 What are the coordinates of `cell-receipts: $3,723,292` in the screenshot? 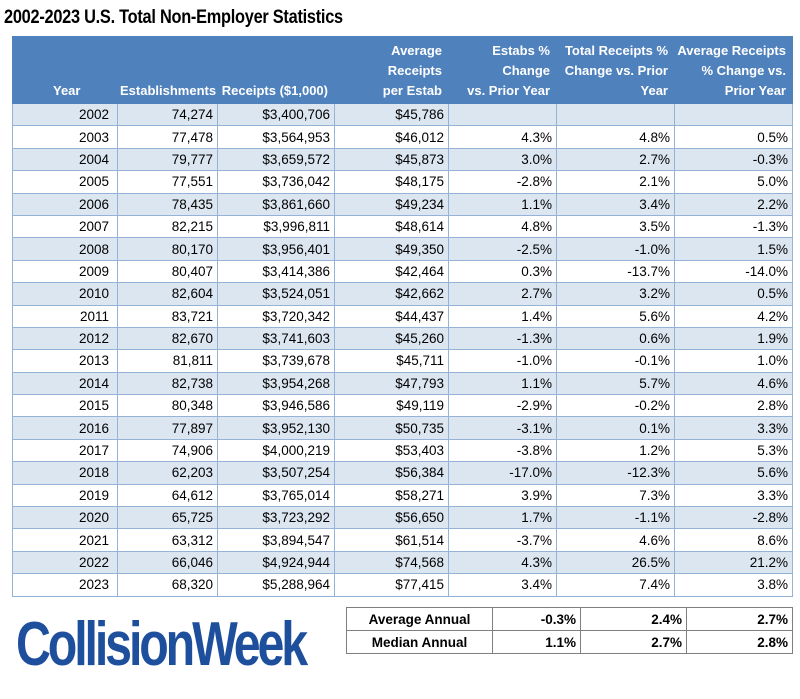 It's located at (276, 518).